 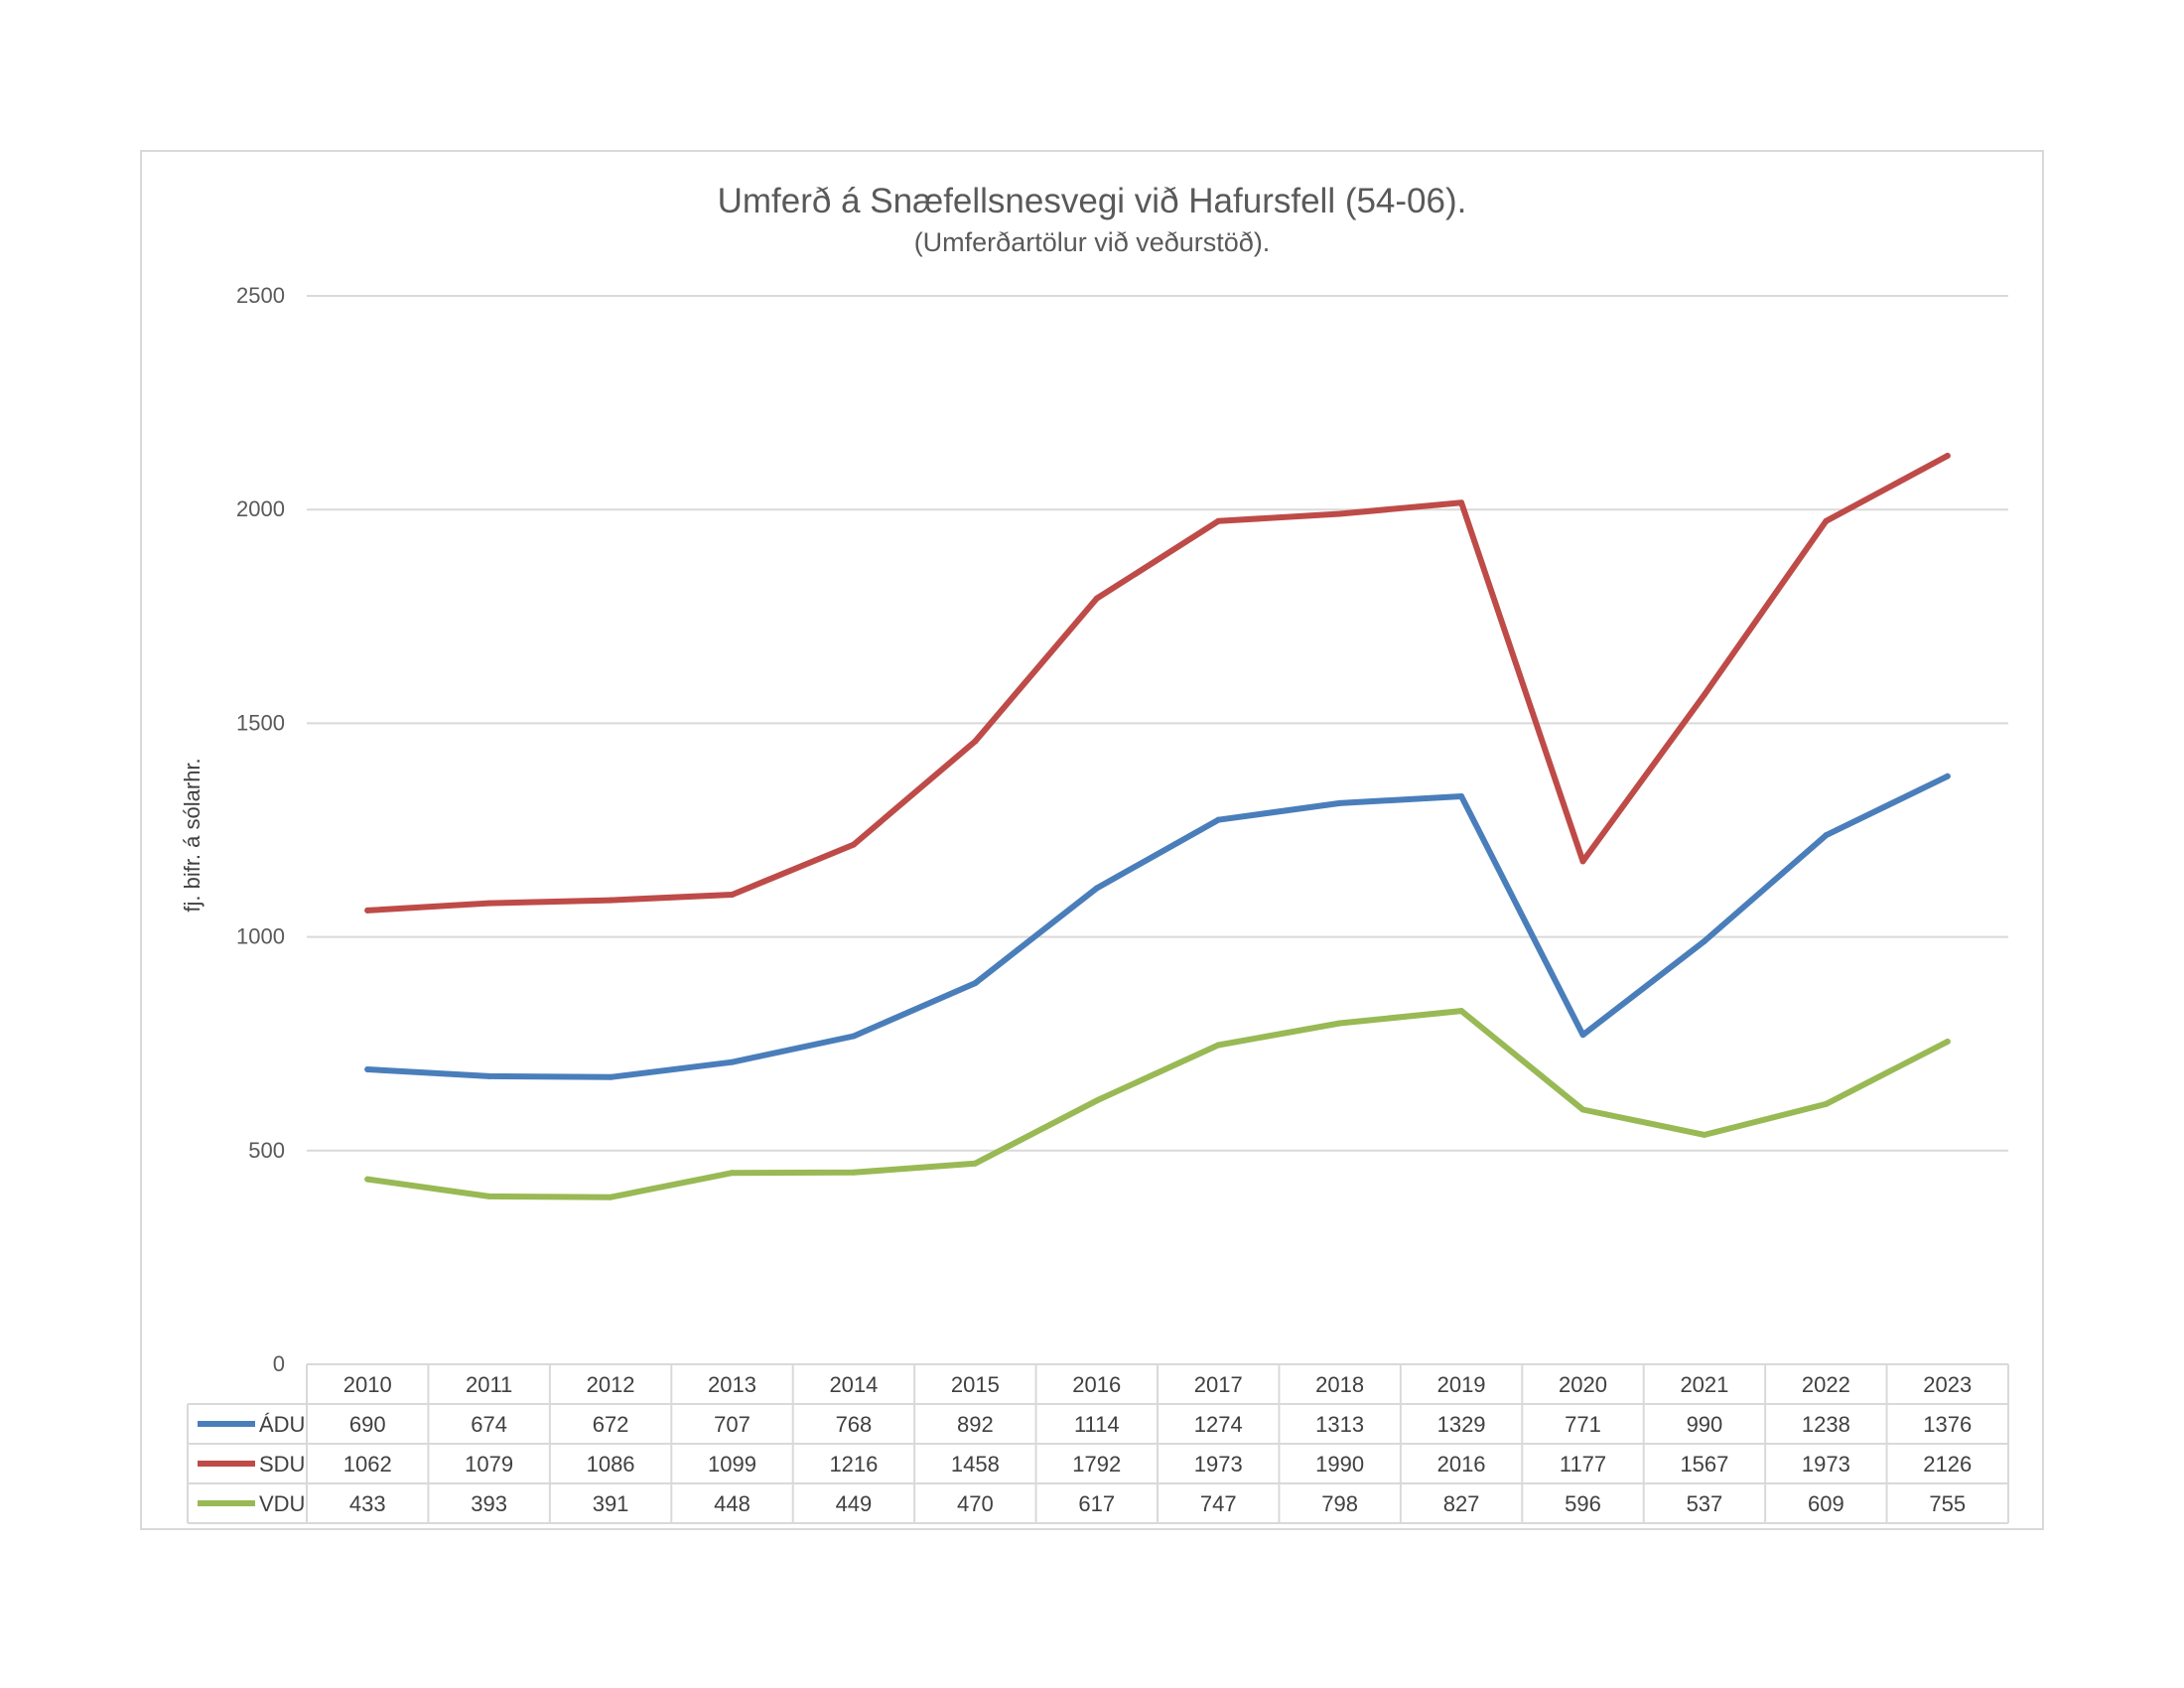 I want to click on data-label: 1329, so click(x=1461, y=1424).